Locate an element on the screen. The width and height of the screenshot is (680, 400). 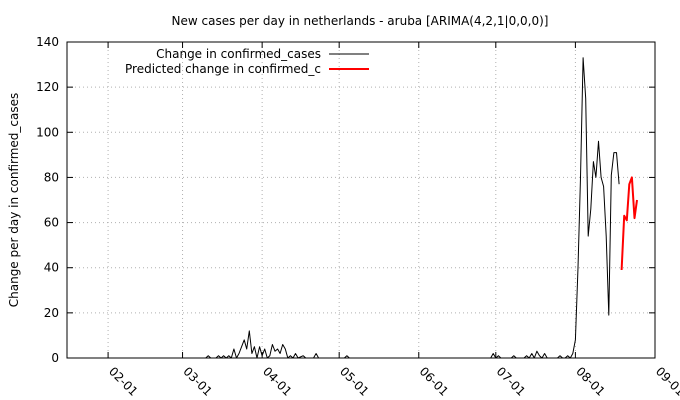
y-tick-label: 0 is located at coordinates (55, 358).